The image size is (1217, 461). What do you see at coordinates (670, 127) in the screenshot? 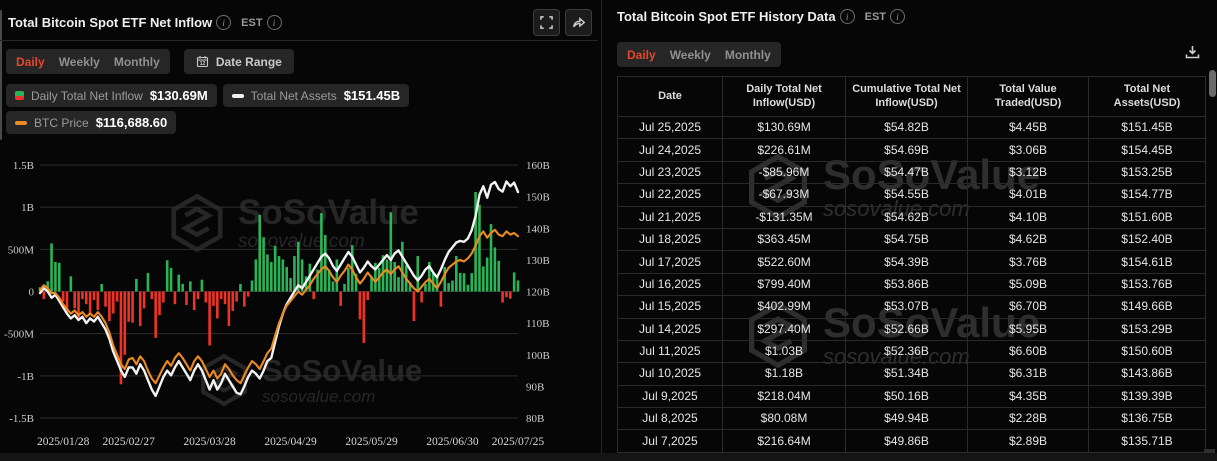
I see `cell-date: Jul 25,2025` at bounding box center [670, 127].